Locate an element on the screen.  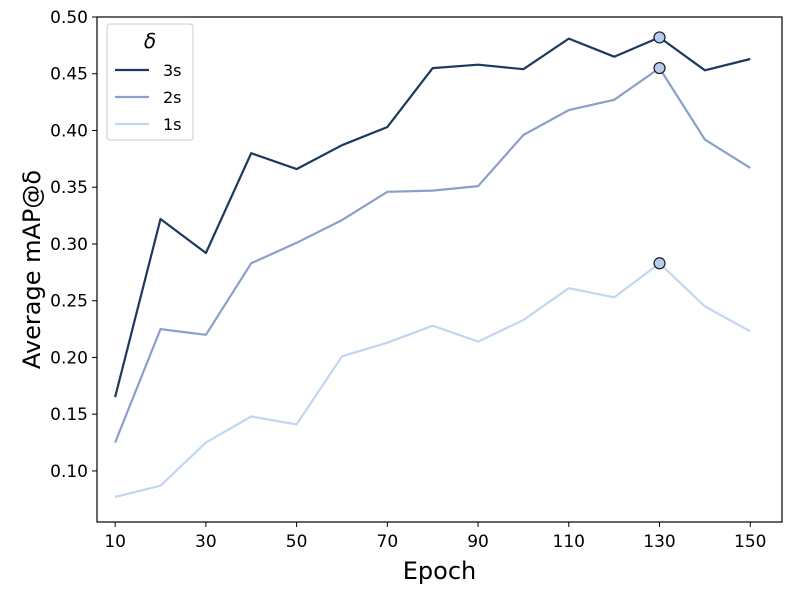
x-tick-label: 10 is located at coordinates (115, 542).